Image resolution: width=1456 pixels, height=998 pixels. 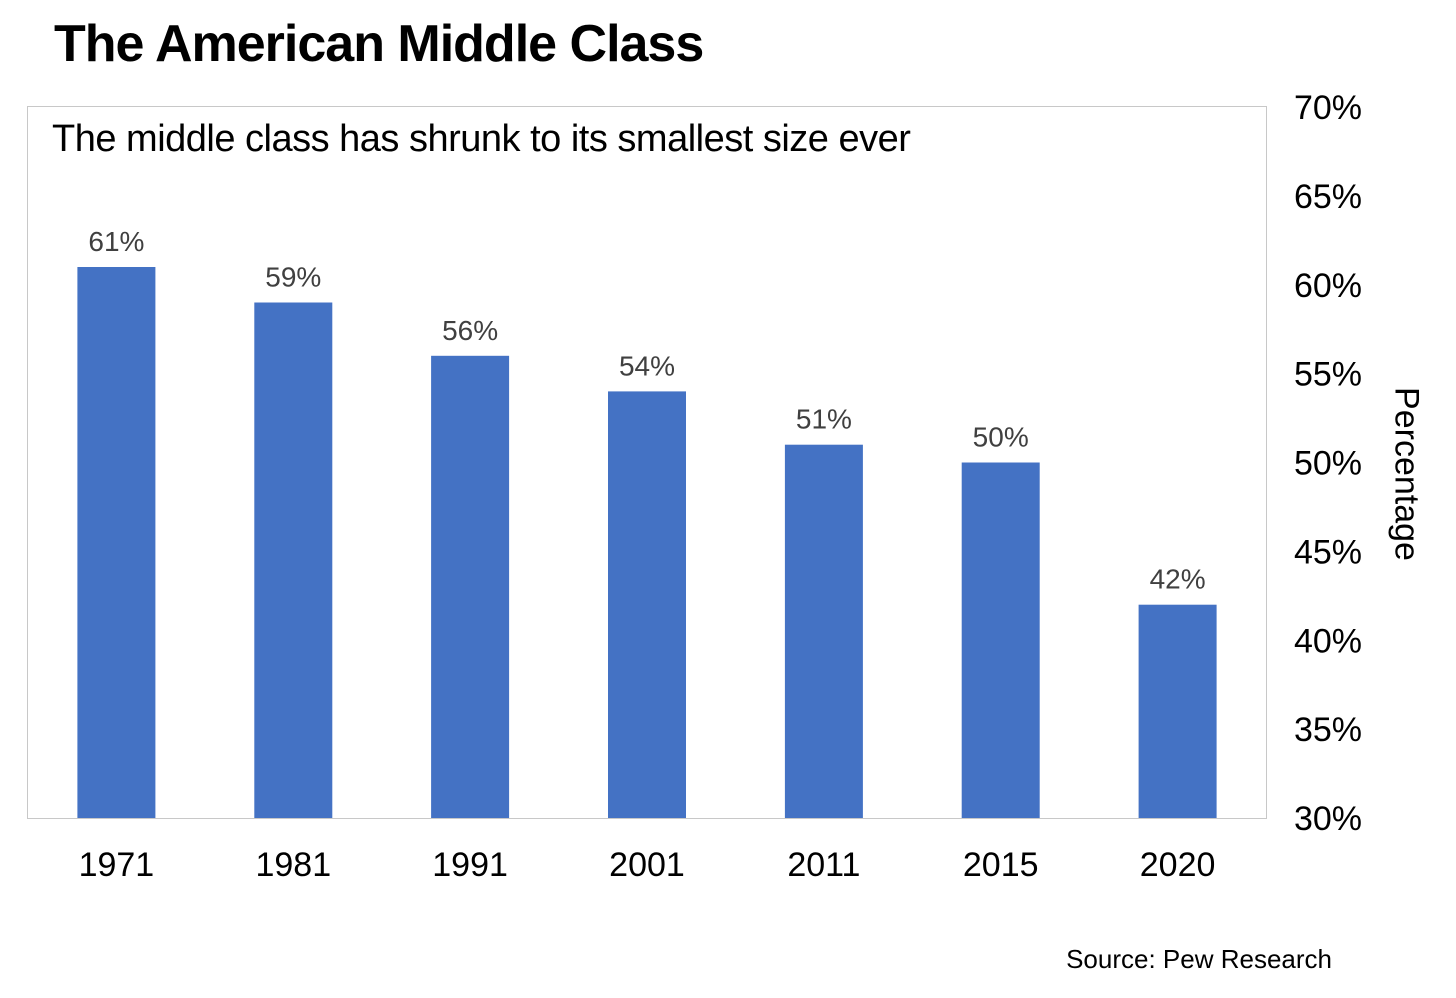 I want to click on data-label-1971: 61%, so click(x=116, y=241).